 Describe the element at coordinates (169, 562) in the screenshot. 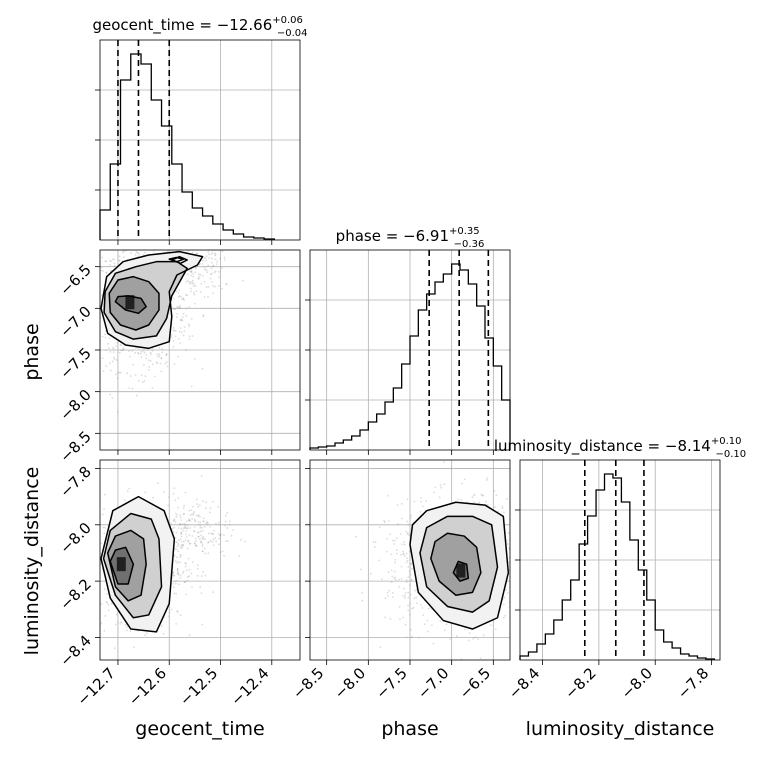

I see `pair-geocent-time-vs-luminosity-distance-plot-area` at that location.